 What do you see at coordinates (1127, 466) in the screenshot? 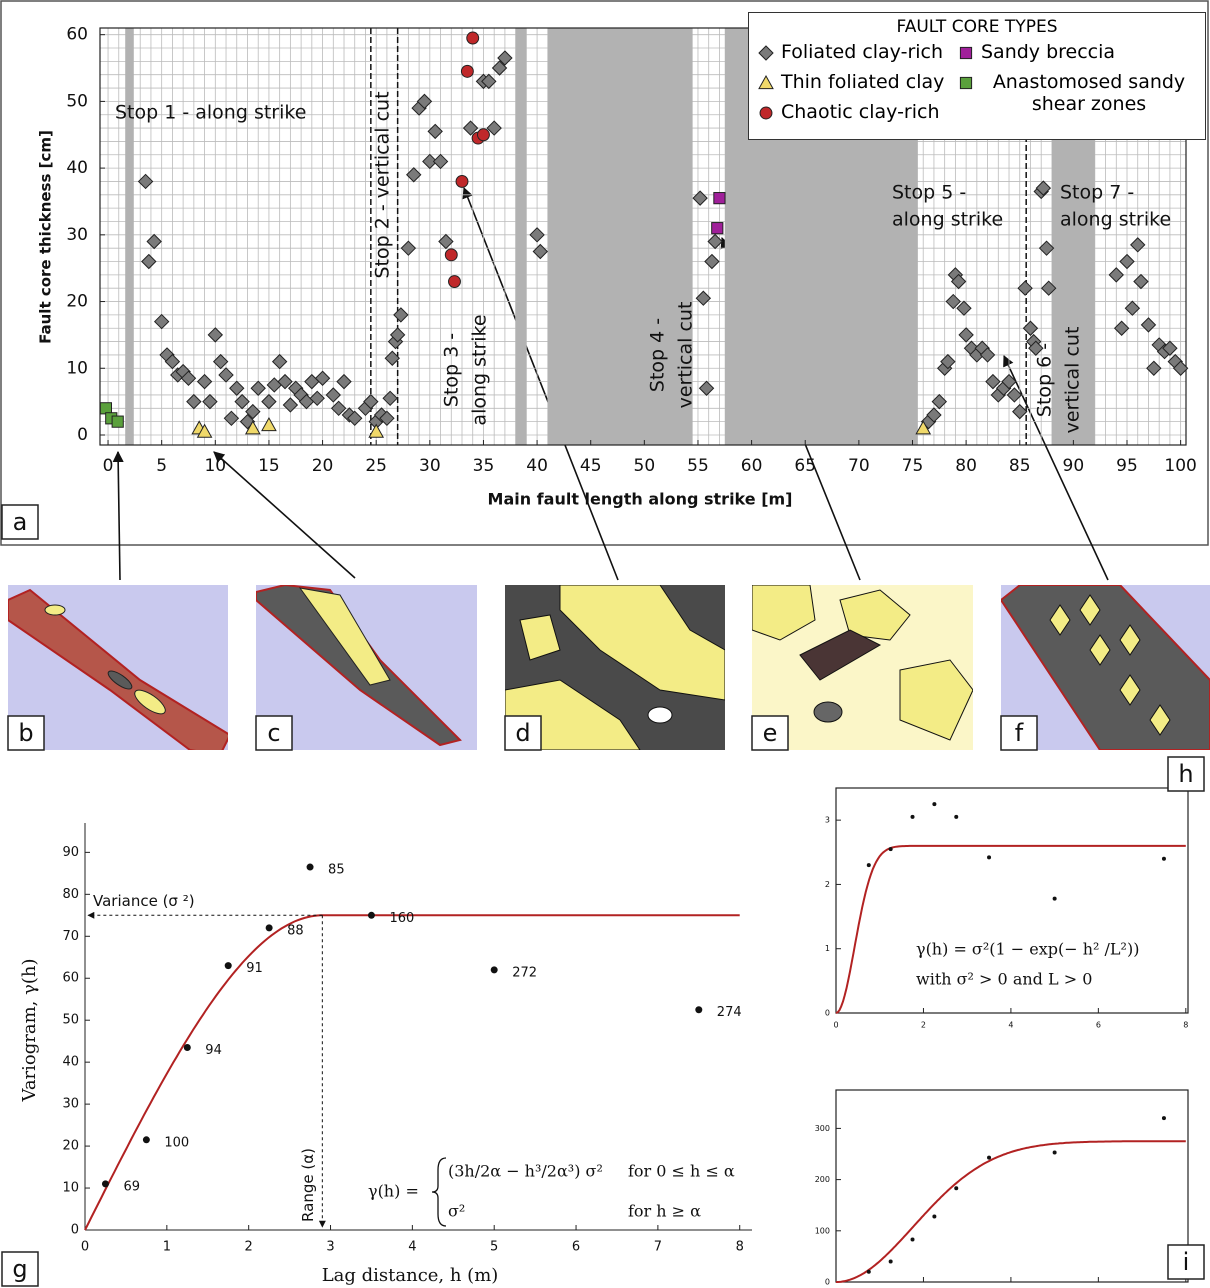
I see `x-tick-label: 95` at bounding box center [1127, 466].